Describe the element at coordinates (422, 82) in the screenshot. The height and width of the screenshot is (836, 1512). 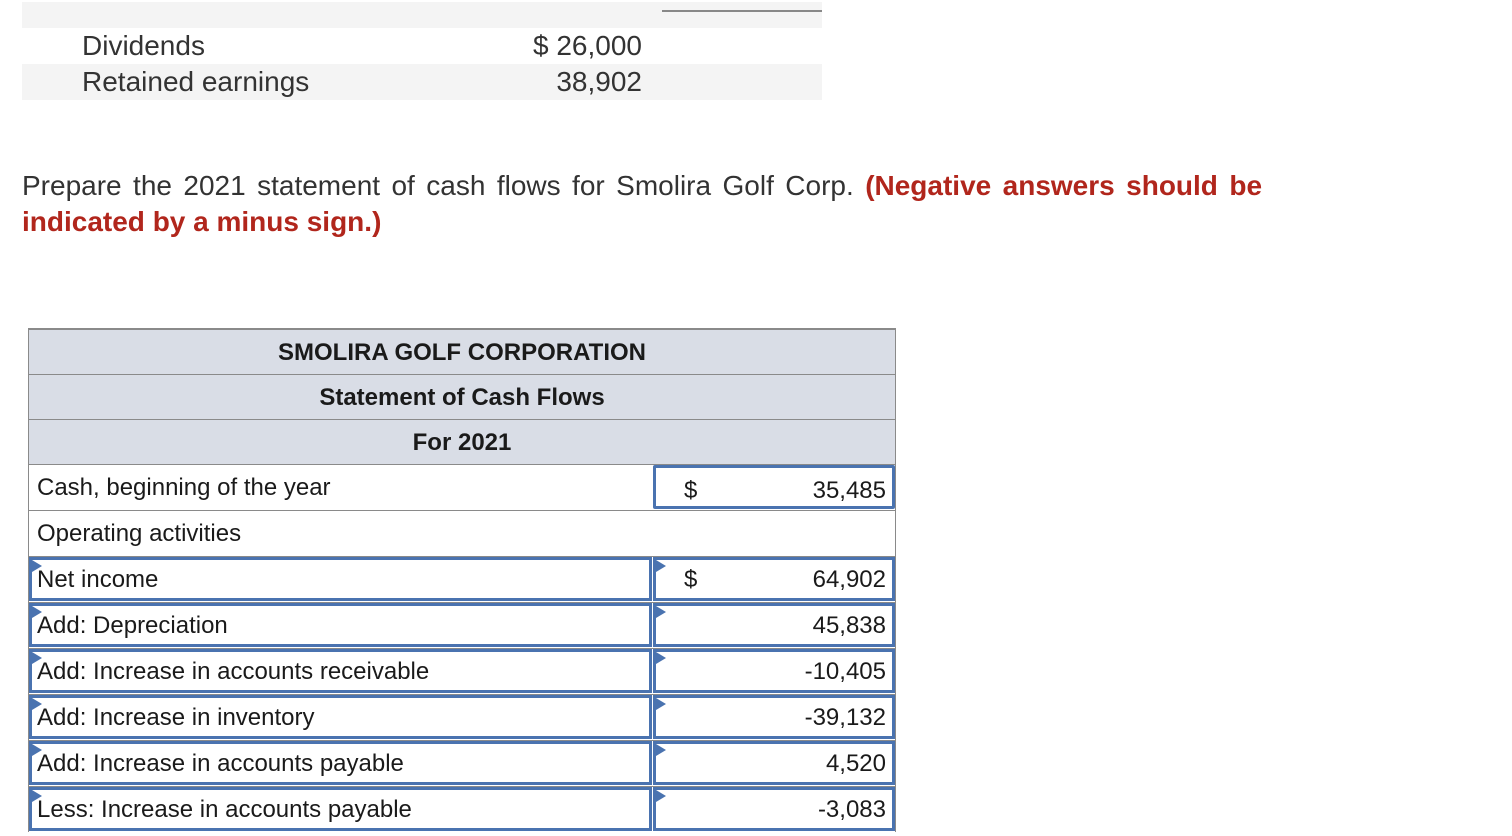
I see `table-row: Retained earnings 38,902` at that location.